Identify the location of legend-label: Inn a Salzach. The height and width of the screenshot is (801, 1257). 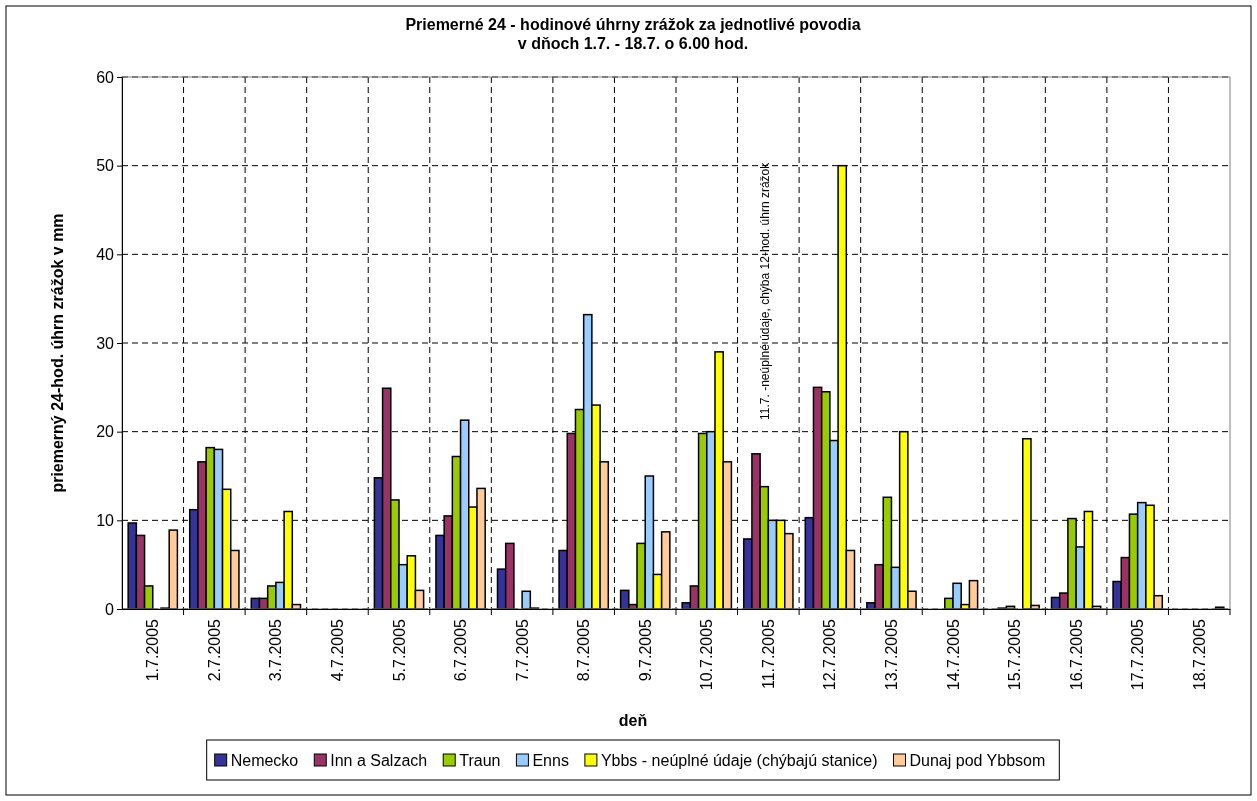
(379, 760).